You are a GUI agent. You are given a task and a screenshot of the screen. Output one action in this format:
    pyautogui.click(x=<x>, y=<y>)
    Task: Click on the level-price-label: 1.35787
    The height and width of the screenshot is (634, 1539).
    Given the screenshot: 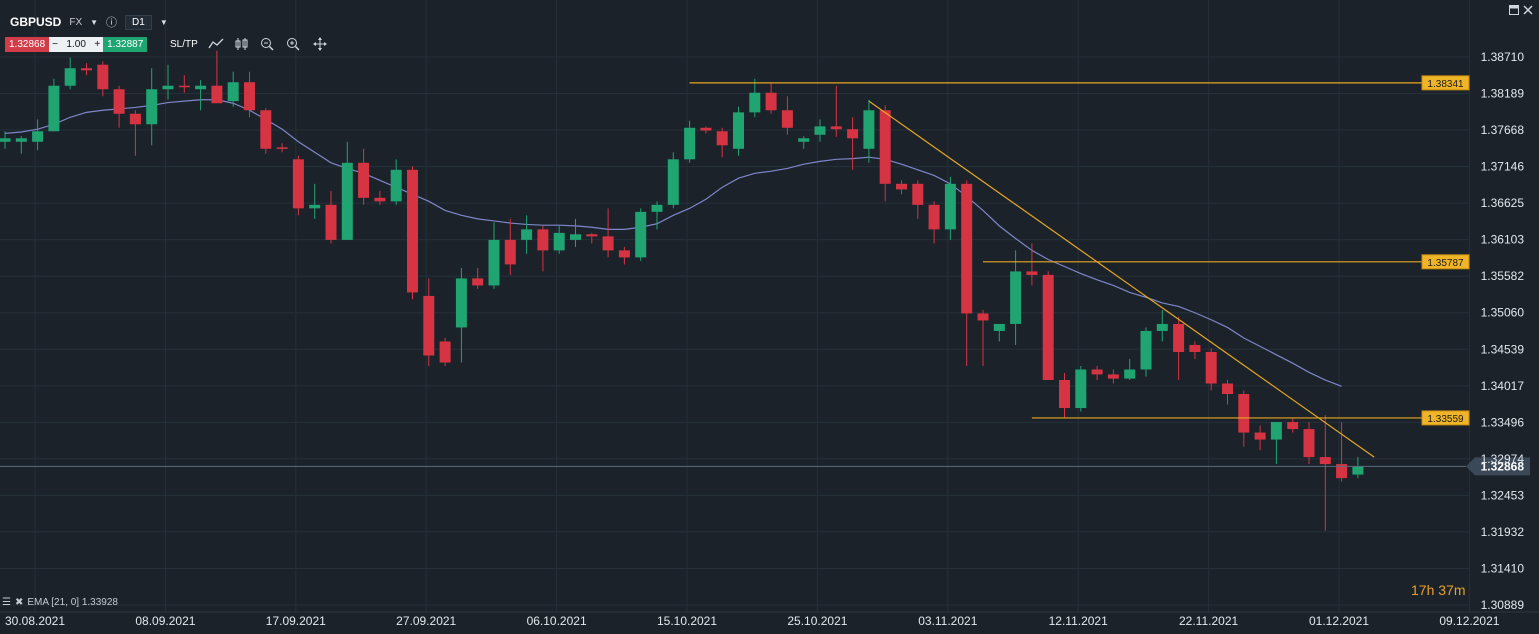 What is the action you would take?
    pyautogui.click(x=1445, y=263)
    